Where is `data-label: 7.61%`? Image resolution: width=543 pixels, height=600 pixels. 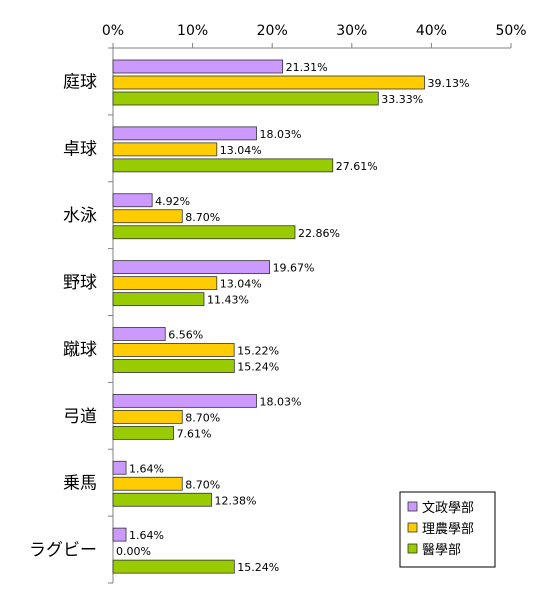
data-label: 7.61% is located at coordinates (194, 433).